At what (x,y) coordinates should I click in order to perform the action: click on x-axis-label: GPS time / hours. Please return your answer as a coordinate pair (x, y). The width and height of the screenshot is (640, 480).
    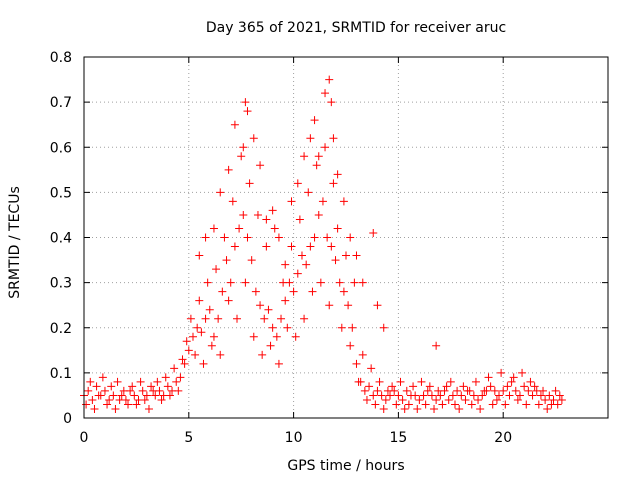
    Looking at the image, I should click on (345, 466).